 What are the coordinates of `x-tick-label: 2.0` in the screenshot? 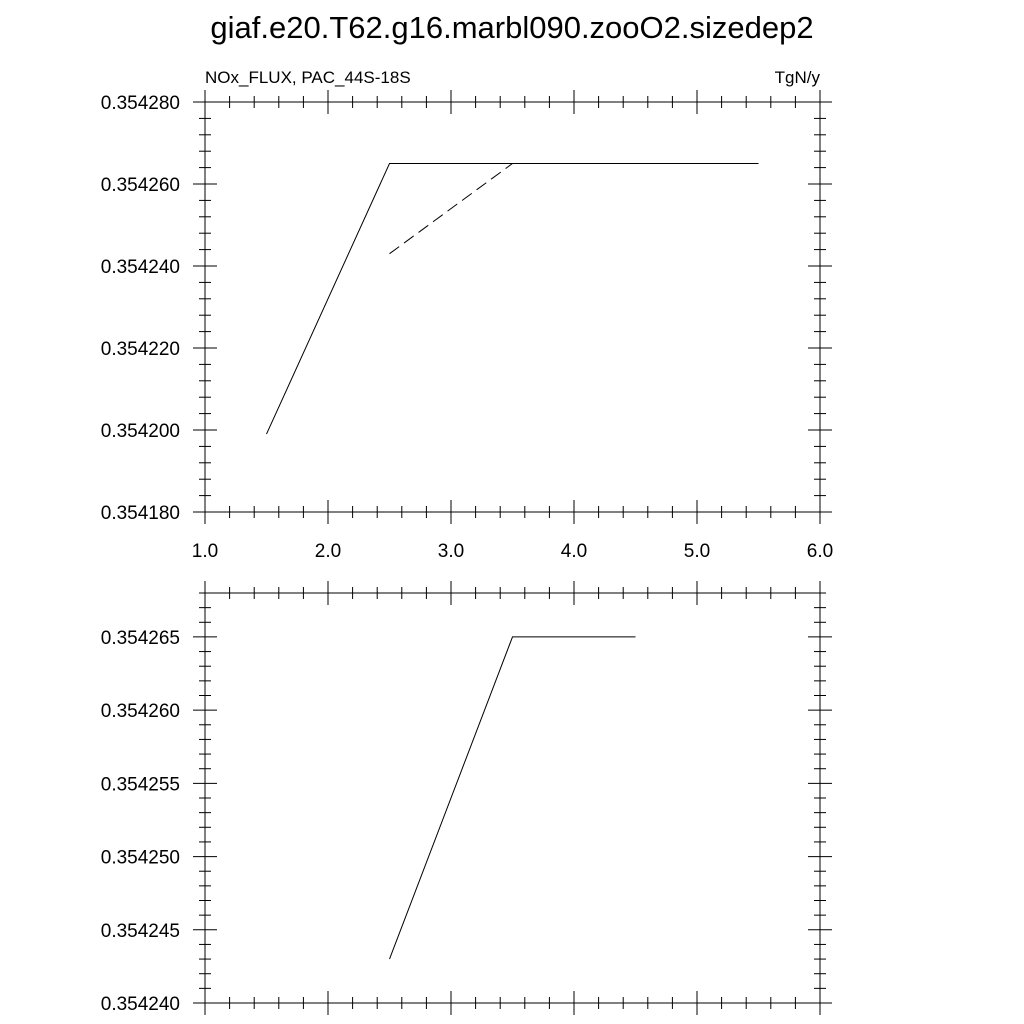 It's located at (328, 551).